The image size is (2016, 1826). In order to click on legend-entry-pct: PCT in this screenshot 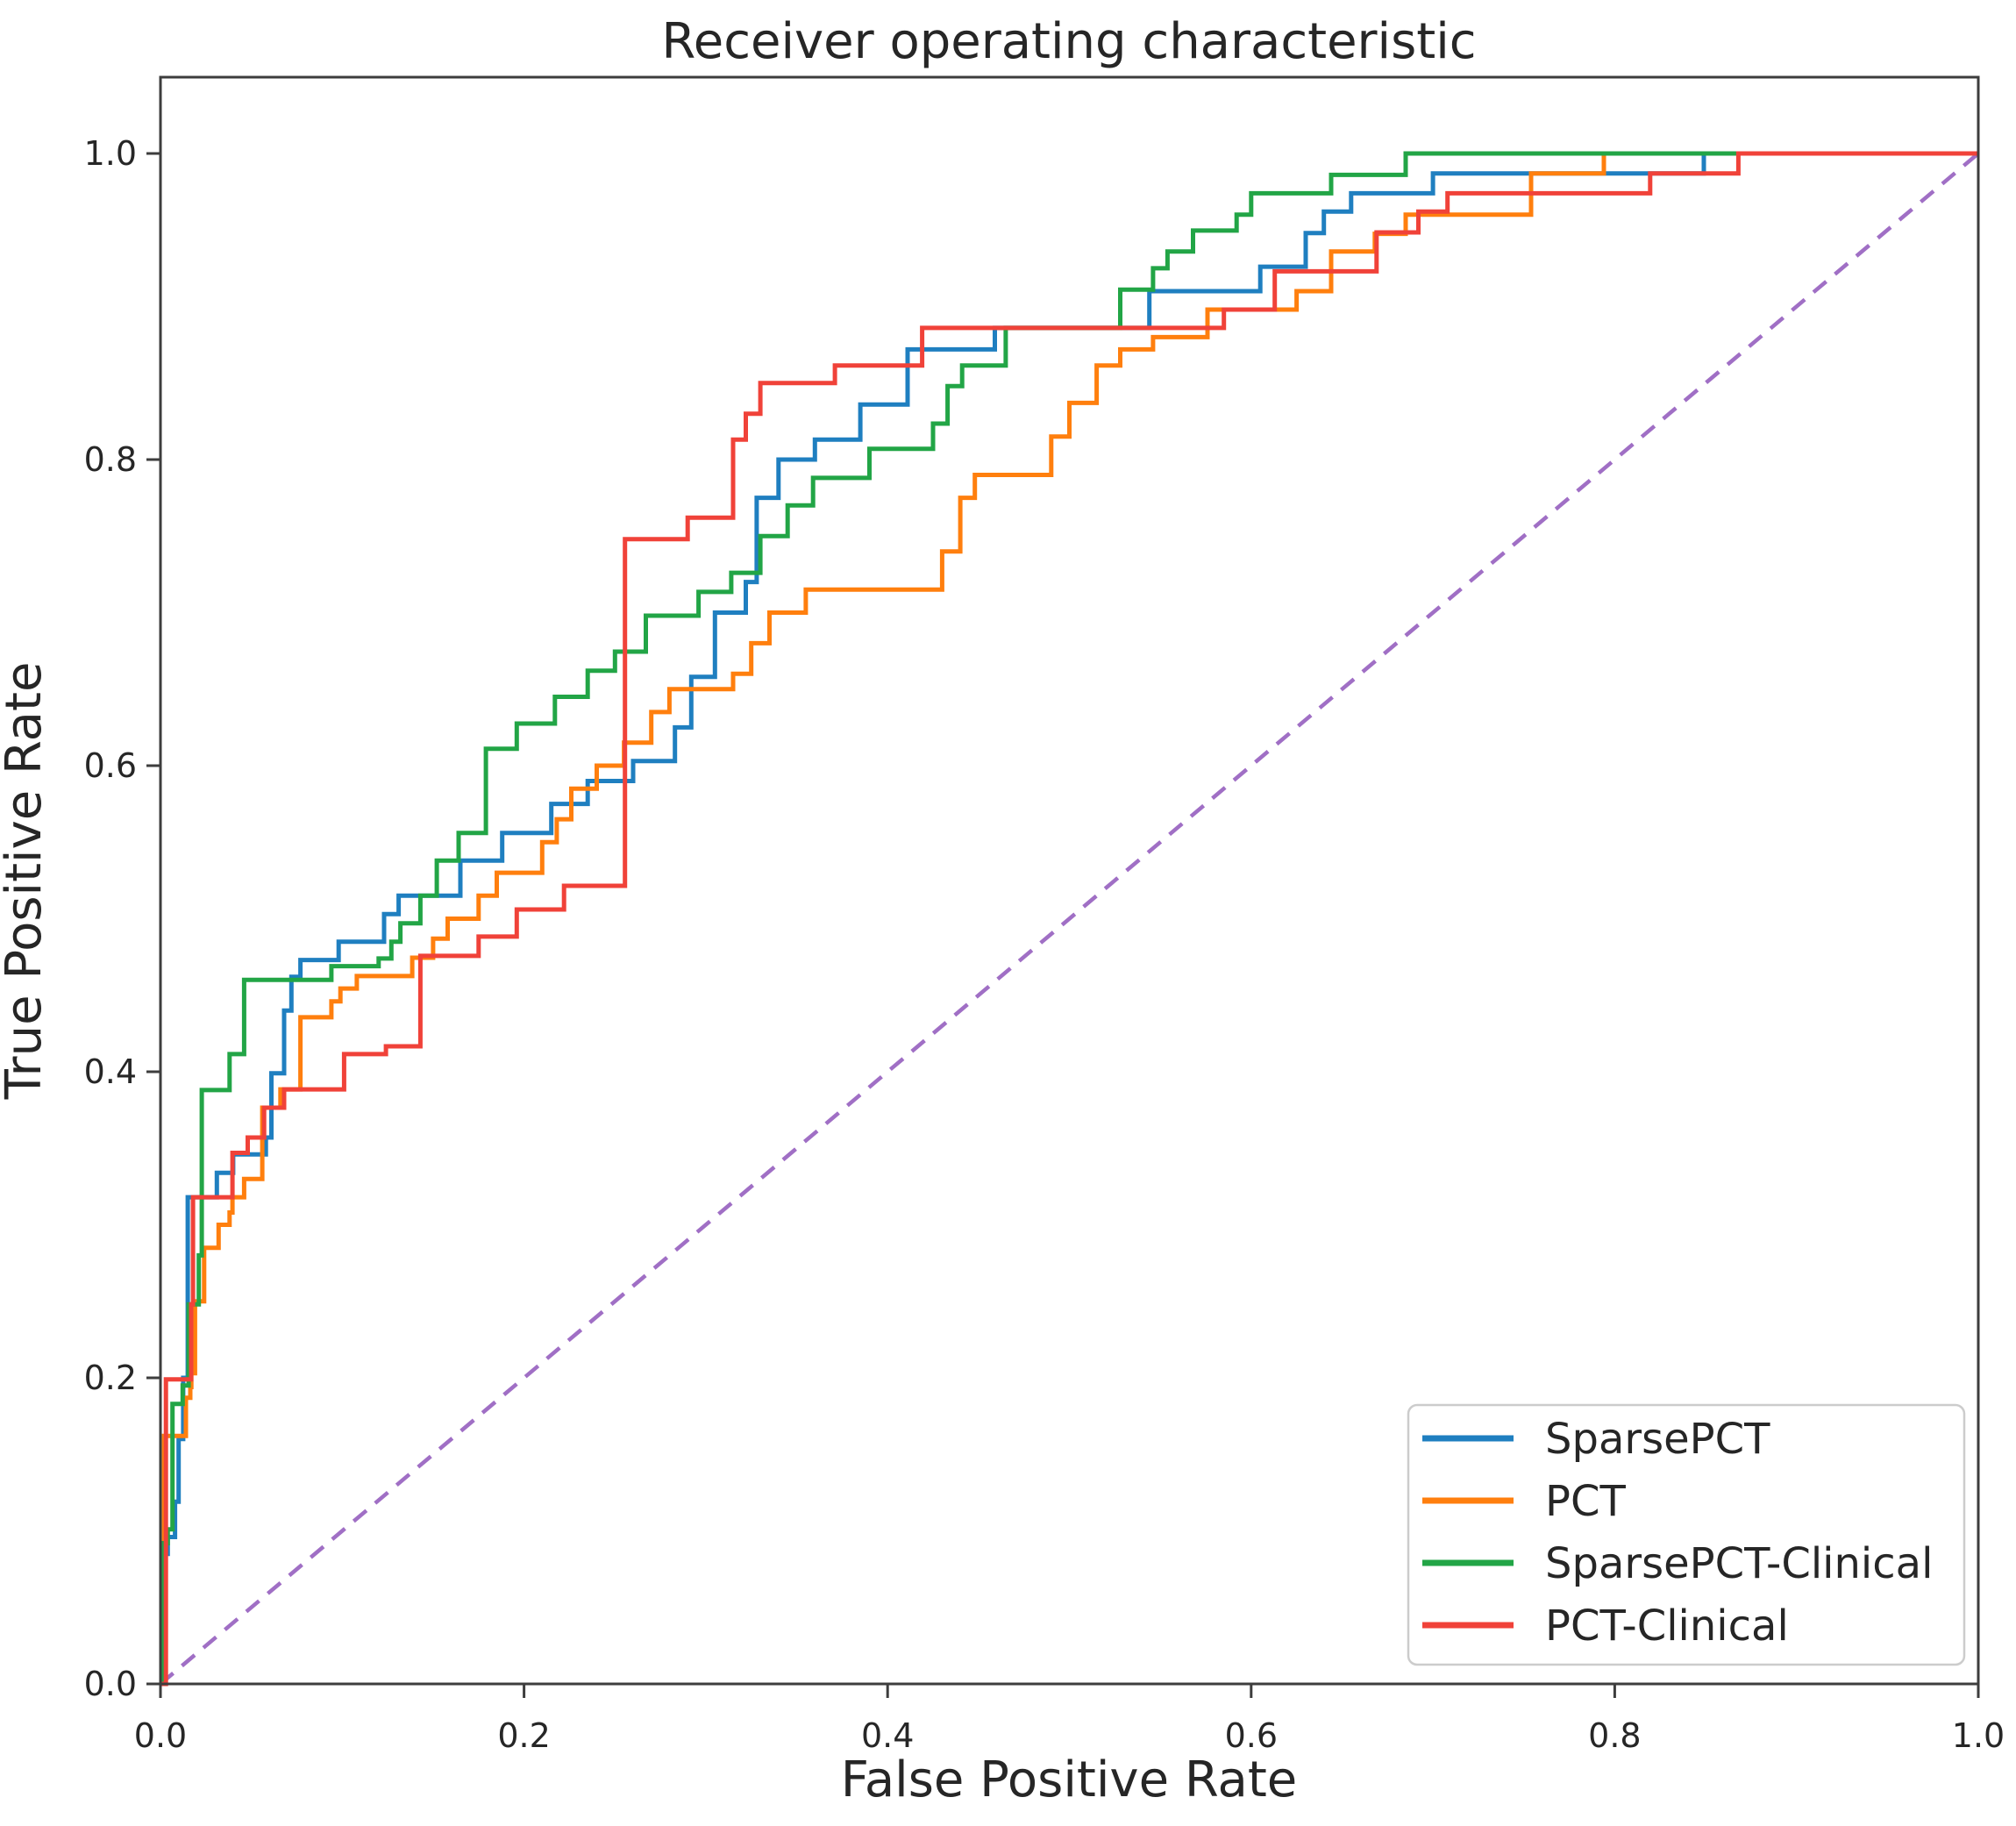, I will do `click(1524, 1502)`.